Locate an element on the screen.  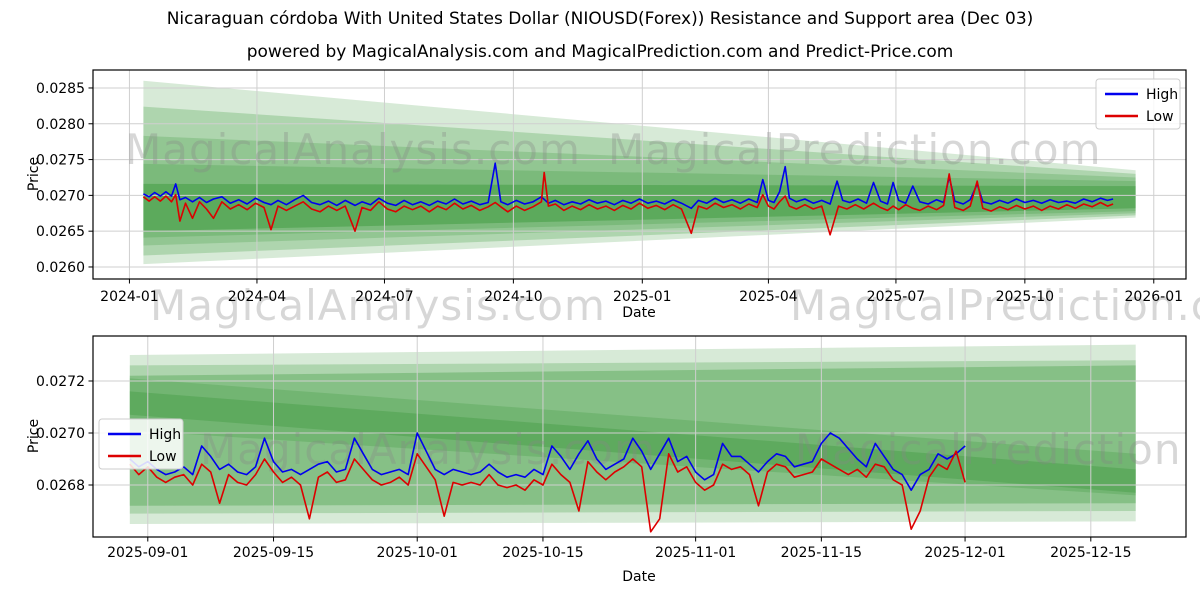
y-tick-label: 0.0285 is located at coordinates (60, 89).